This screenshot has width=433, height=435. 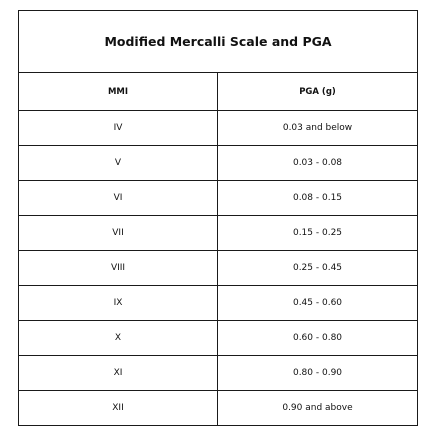 I want to click on table-row: IV 0.03 and below, so click(x=218, y=128).